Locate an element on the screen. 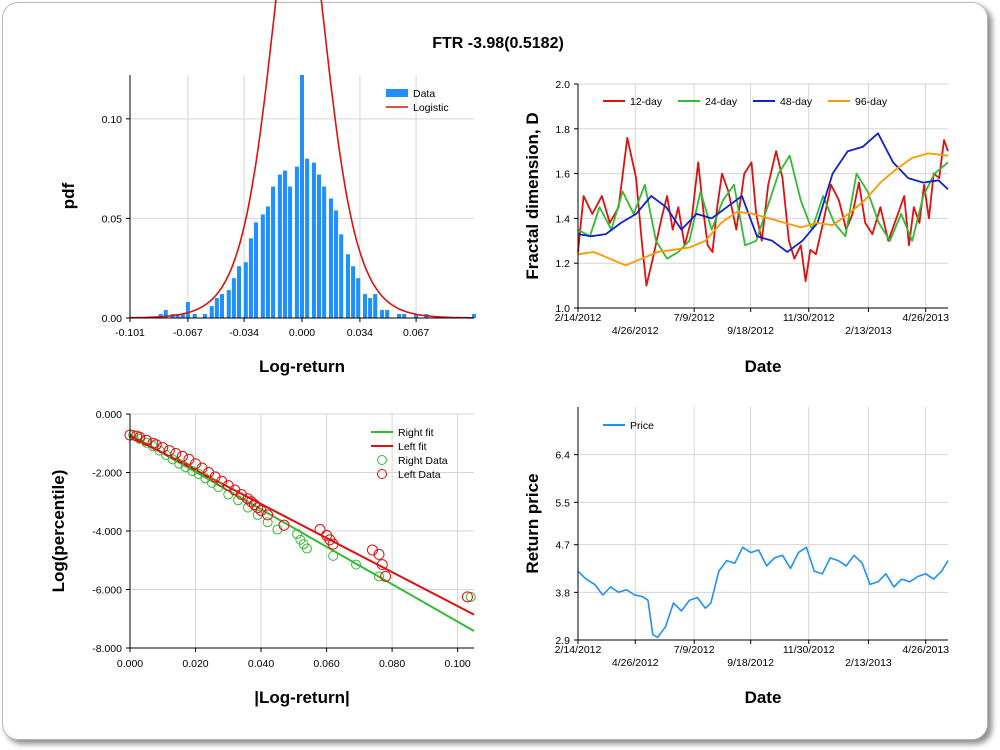  y-tick-label: 0.00 is located at coordinates (112, 319).